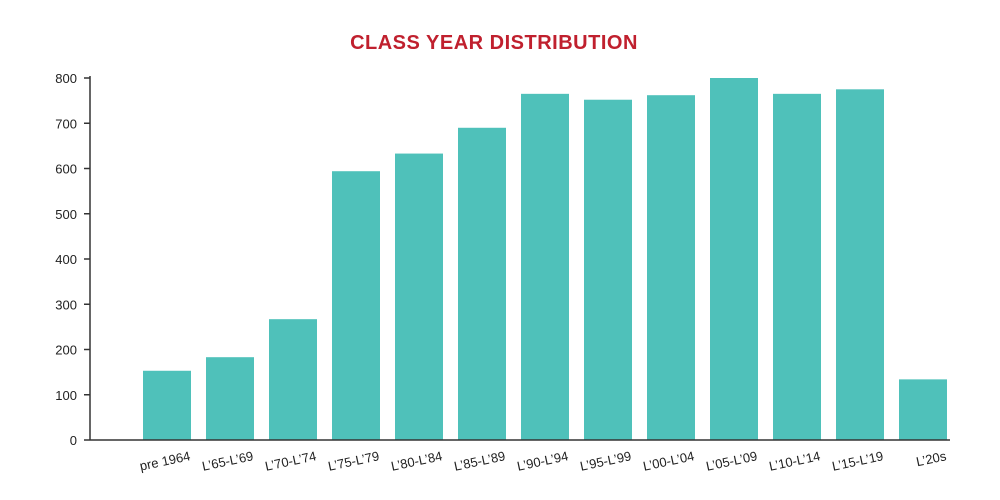 This screenshot has height=500, width=1000. What do you see at coordinates (66, 123) in the screenshot?
I see `y-tick-label: 700` at bounding box center [66, 123].